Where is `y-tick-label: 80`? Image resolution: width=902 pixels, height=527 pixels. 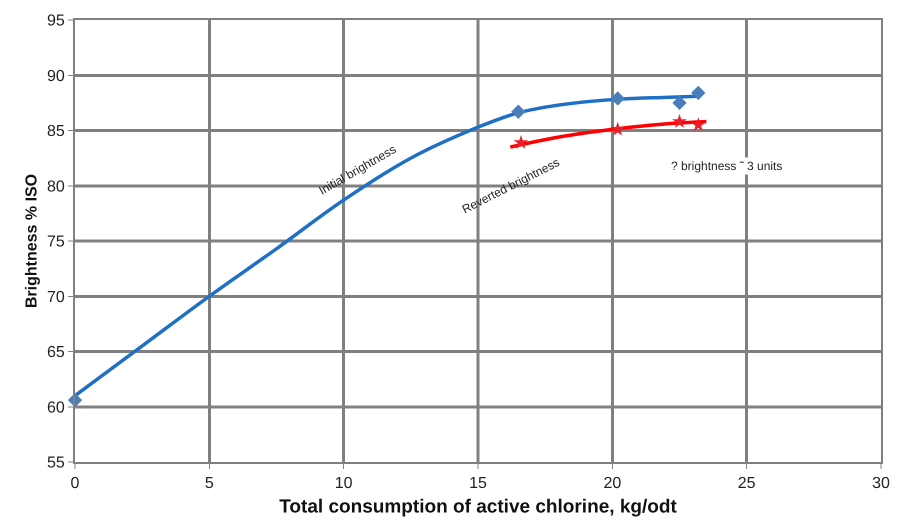 y-tick-label: 80 is located at coordinates (56, 187).